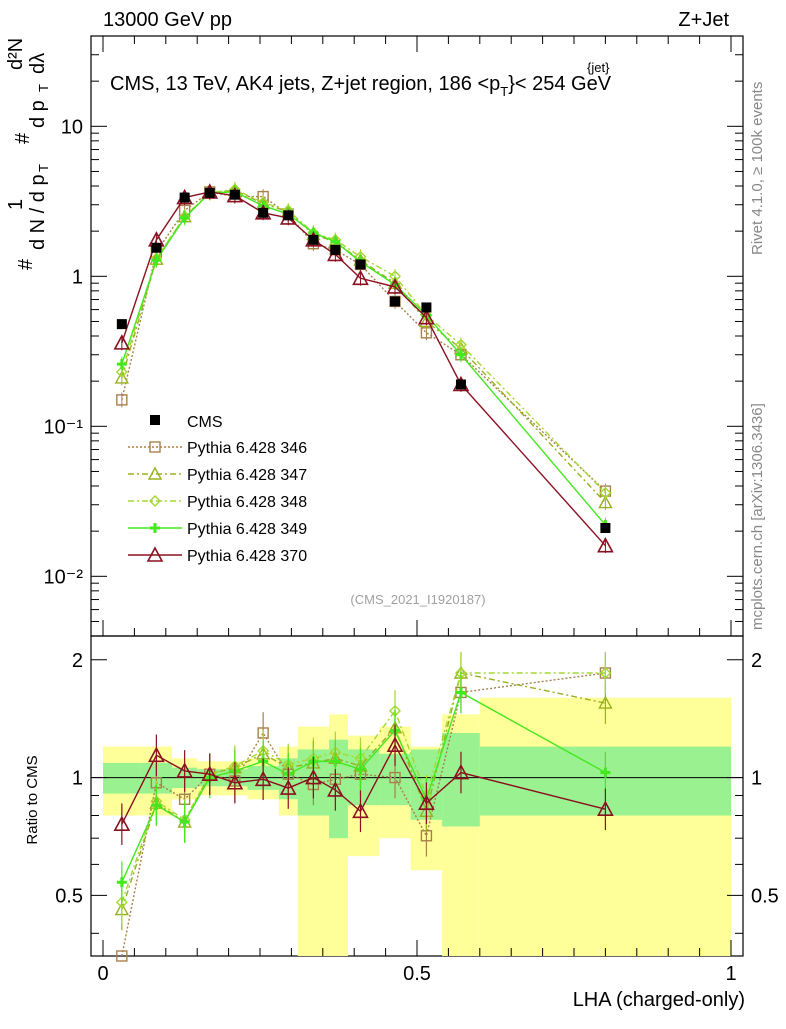 The image size is (786, 1029). I want to click on main-y-tick-label: 1, so click(77, 277).